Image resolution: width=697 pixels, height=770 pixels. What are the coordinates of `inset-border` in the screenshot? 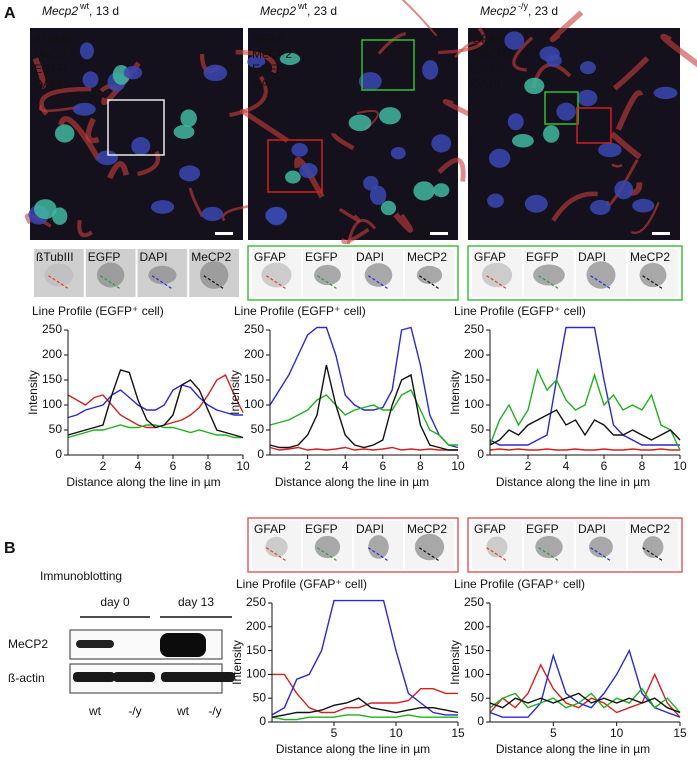 It's located at (575, 273).